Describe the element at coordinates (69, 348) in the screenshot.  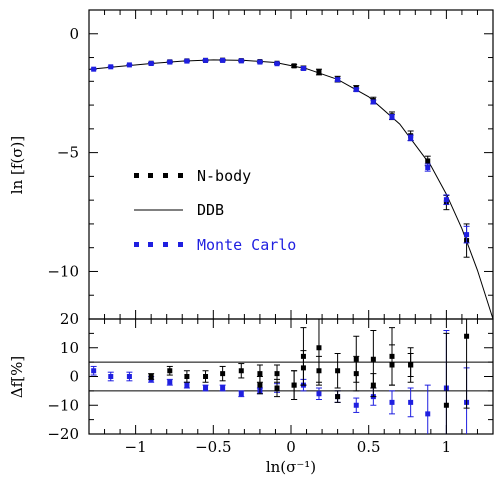
I see `y-tick-label: 10` at that location.